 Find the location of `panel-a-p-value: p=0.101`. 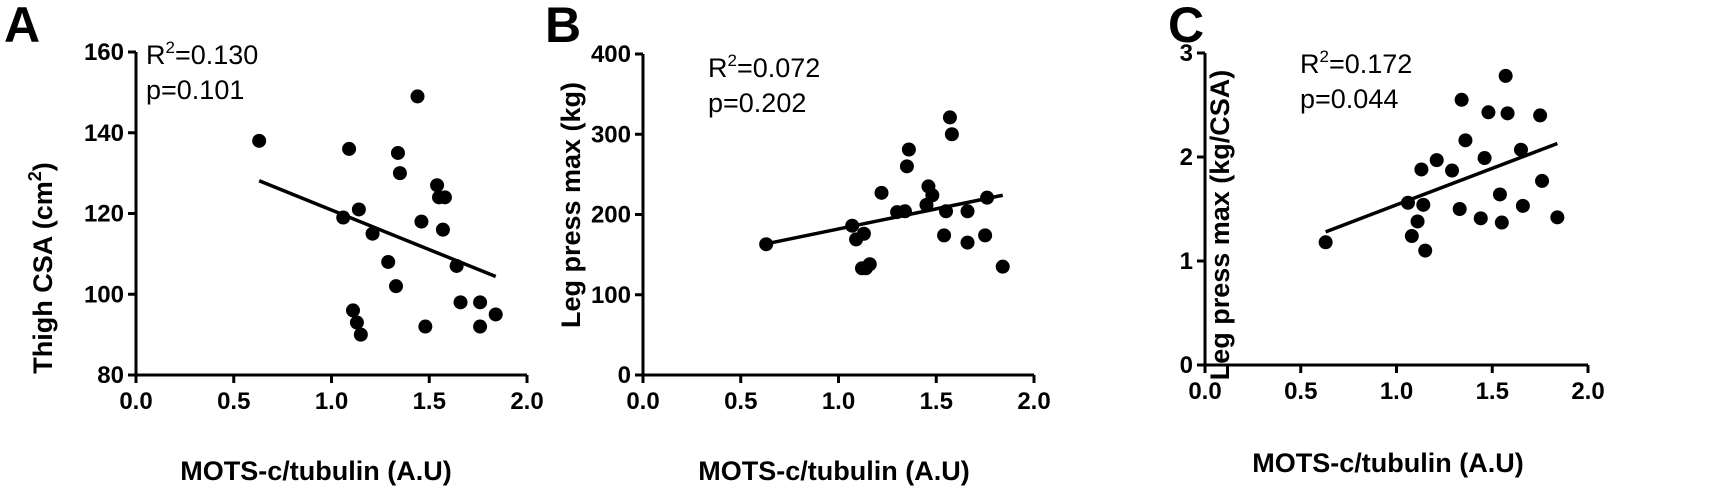

panel-a-p-value: p=0.101 is located at coordinates (195, 90).